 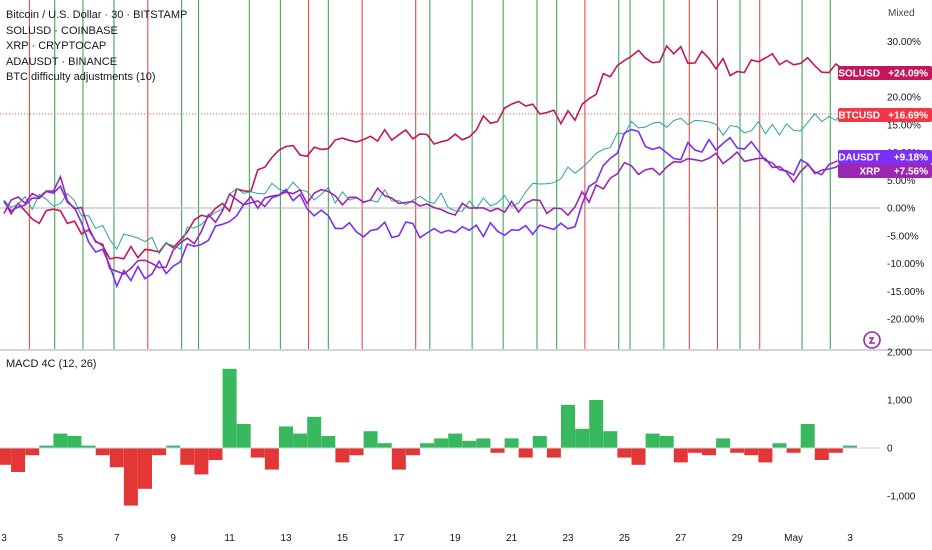 What do you see at coordinates (56, 46) in the screenshot?
I see `legend-xrp: XRP · CRYPTOCAP` at bounding box center [56, 46].